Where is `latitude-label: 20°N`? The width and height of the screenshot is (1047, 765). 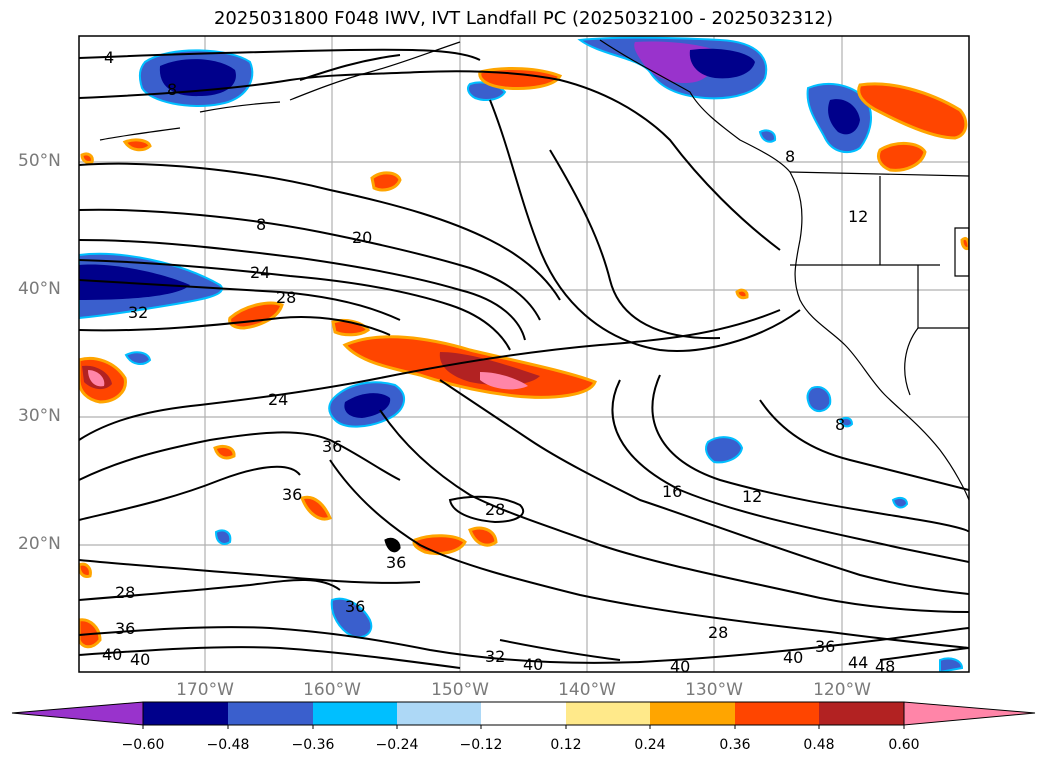
latitude-label: 20°N is located at coordinates (39, 544).